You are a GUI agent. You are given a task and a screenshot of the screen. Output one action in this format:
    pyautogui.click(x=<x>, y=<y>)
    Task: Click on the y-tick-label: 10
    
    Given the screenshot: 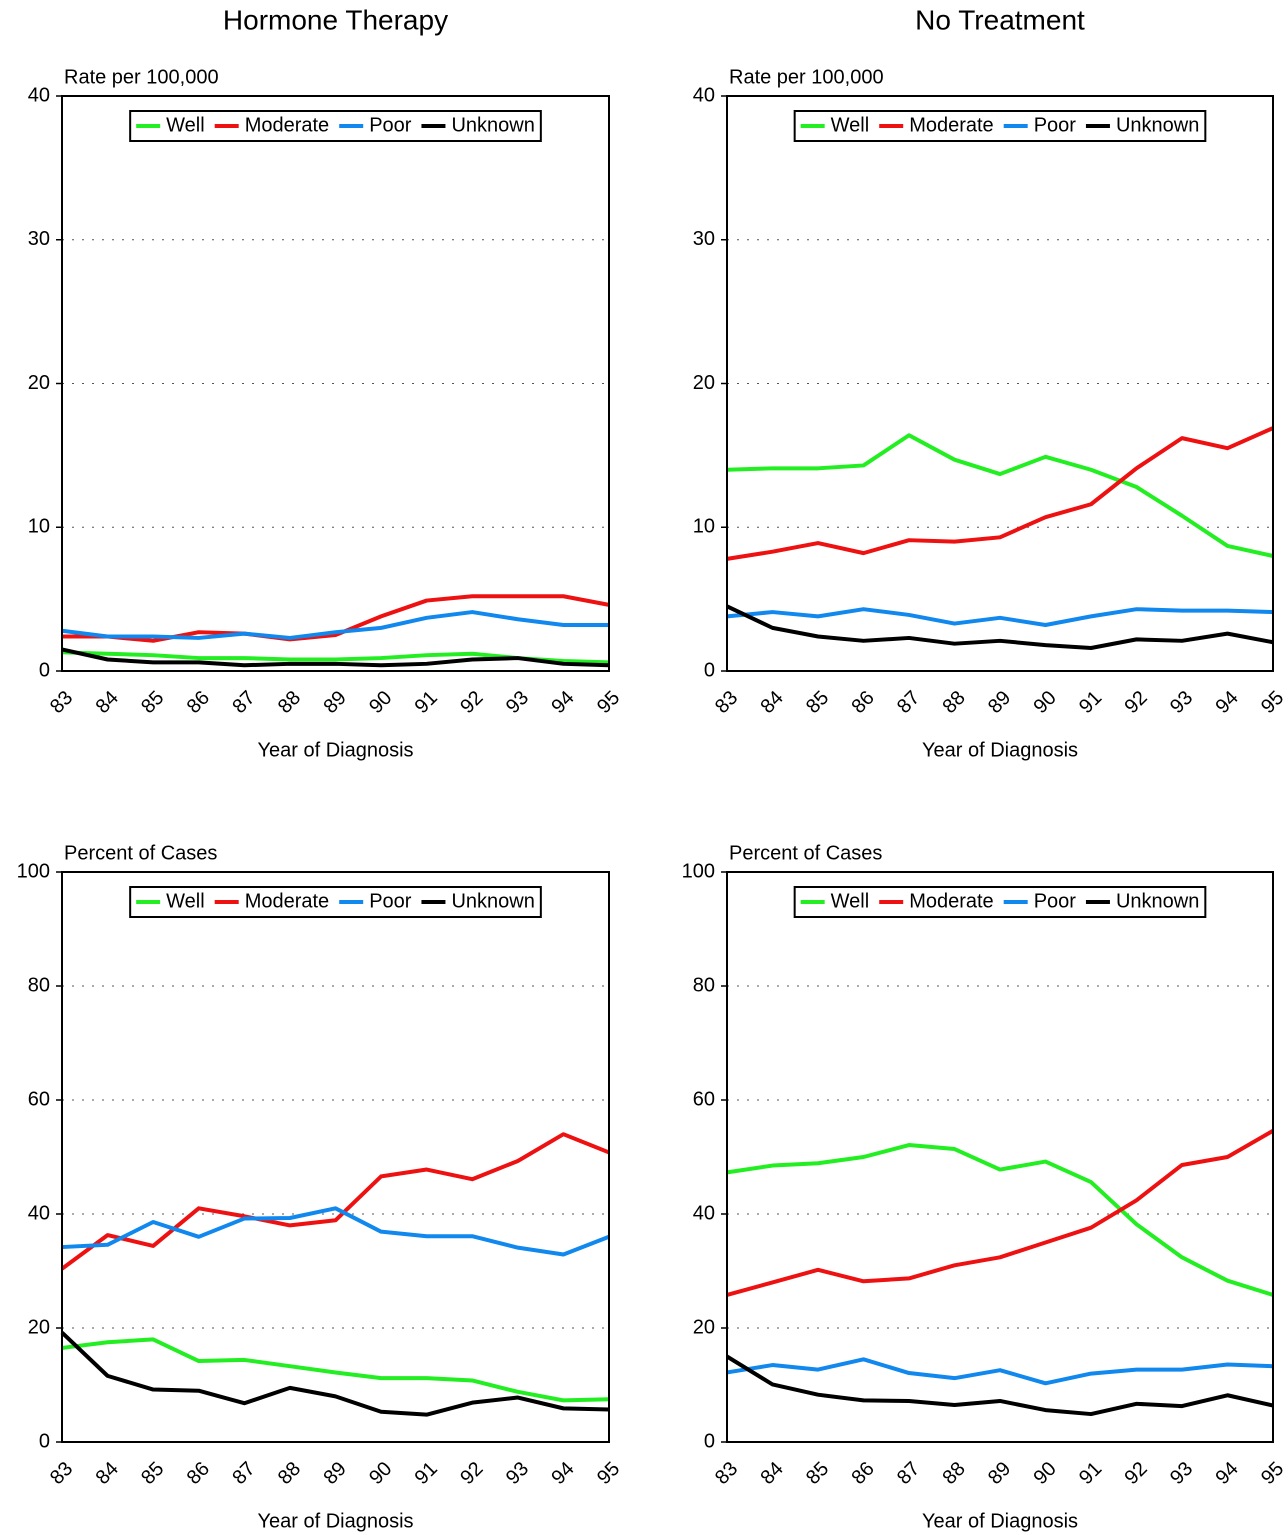 What is the action you would take?
    pyautogui.click(x=704, y=527)
    